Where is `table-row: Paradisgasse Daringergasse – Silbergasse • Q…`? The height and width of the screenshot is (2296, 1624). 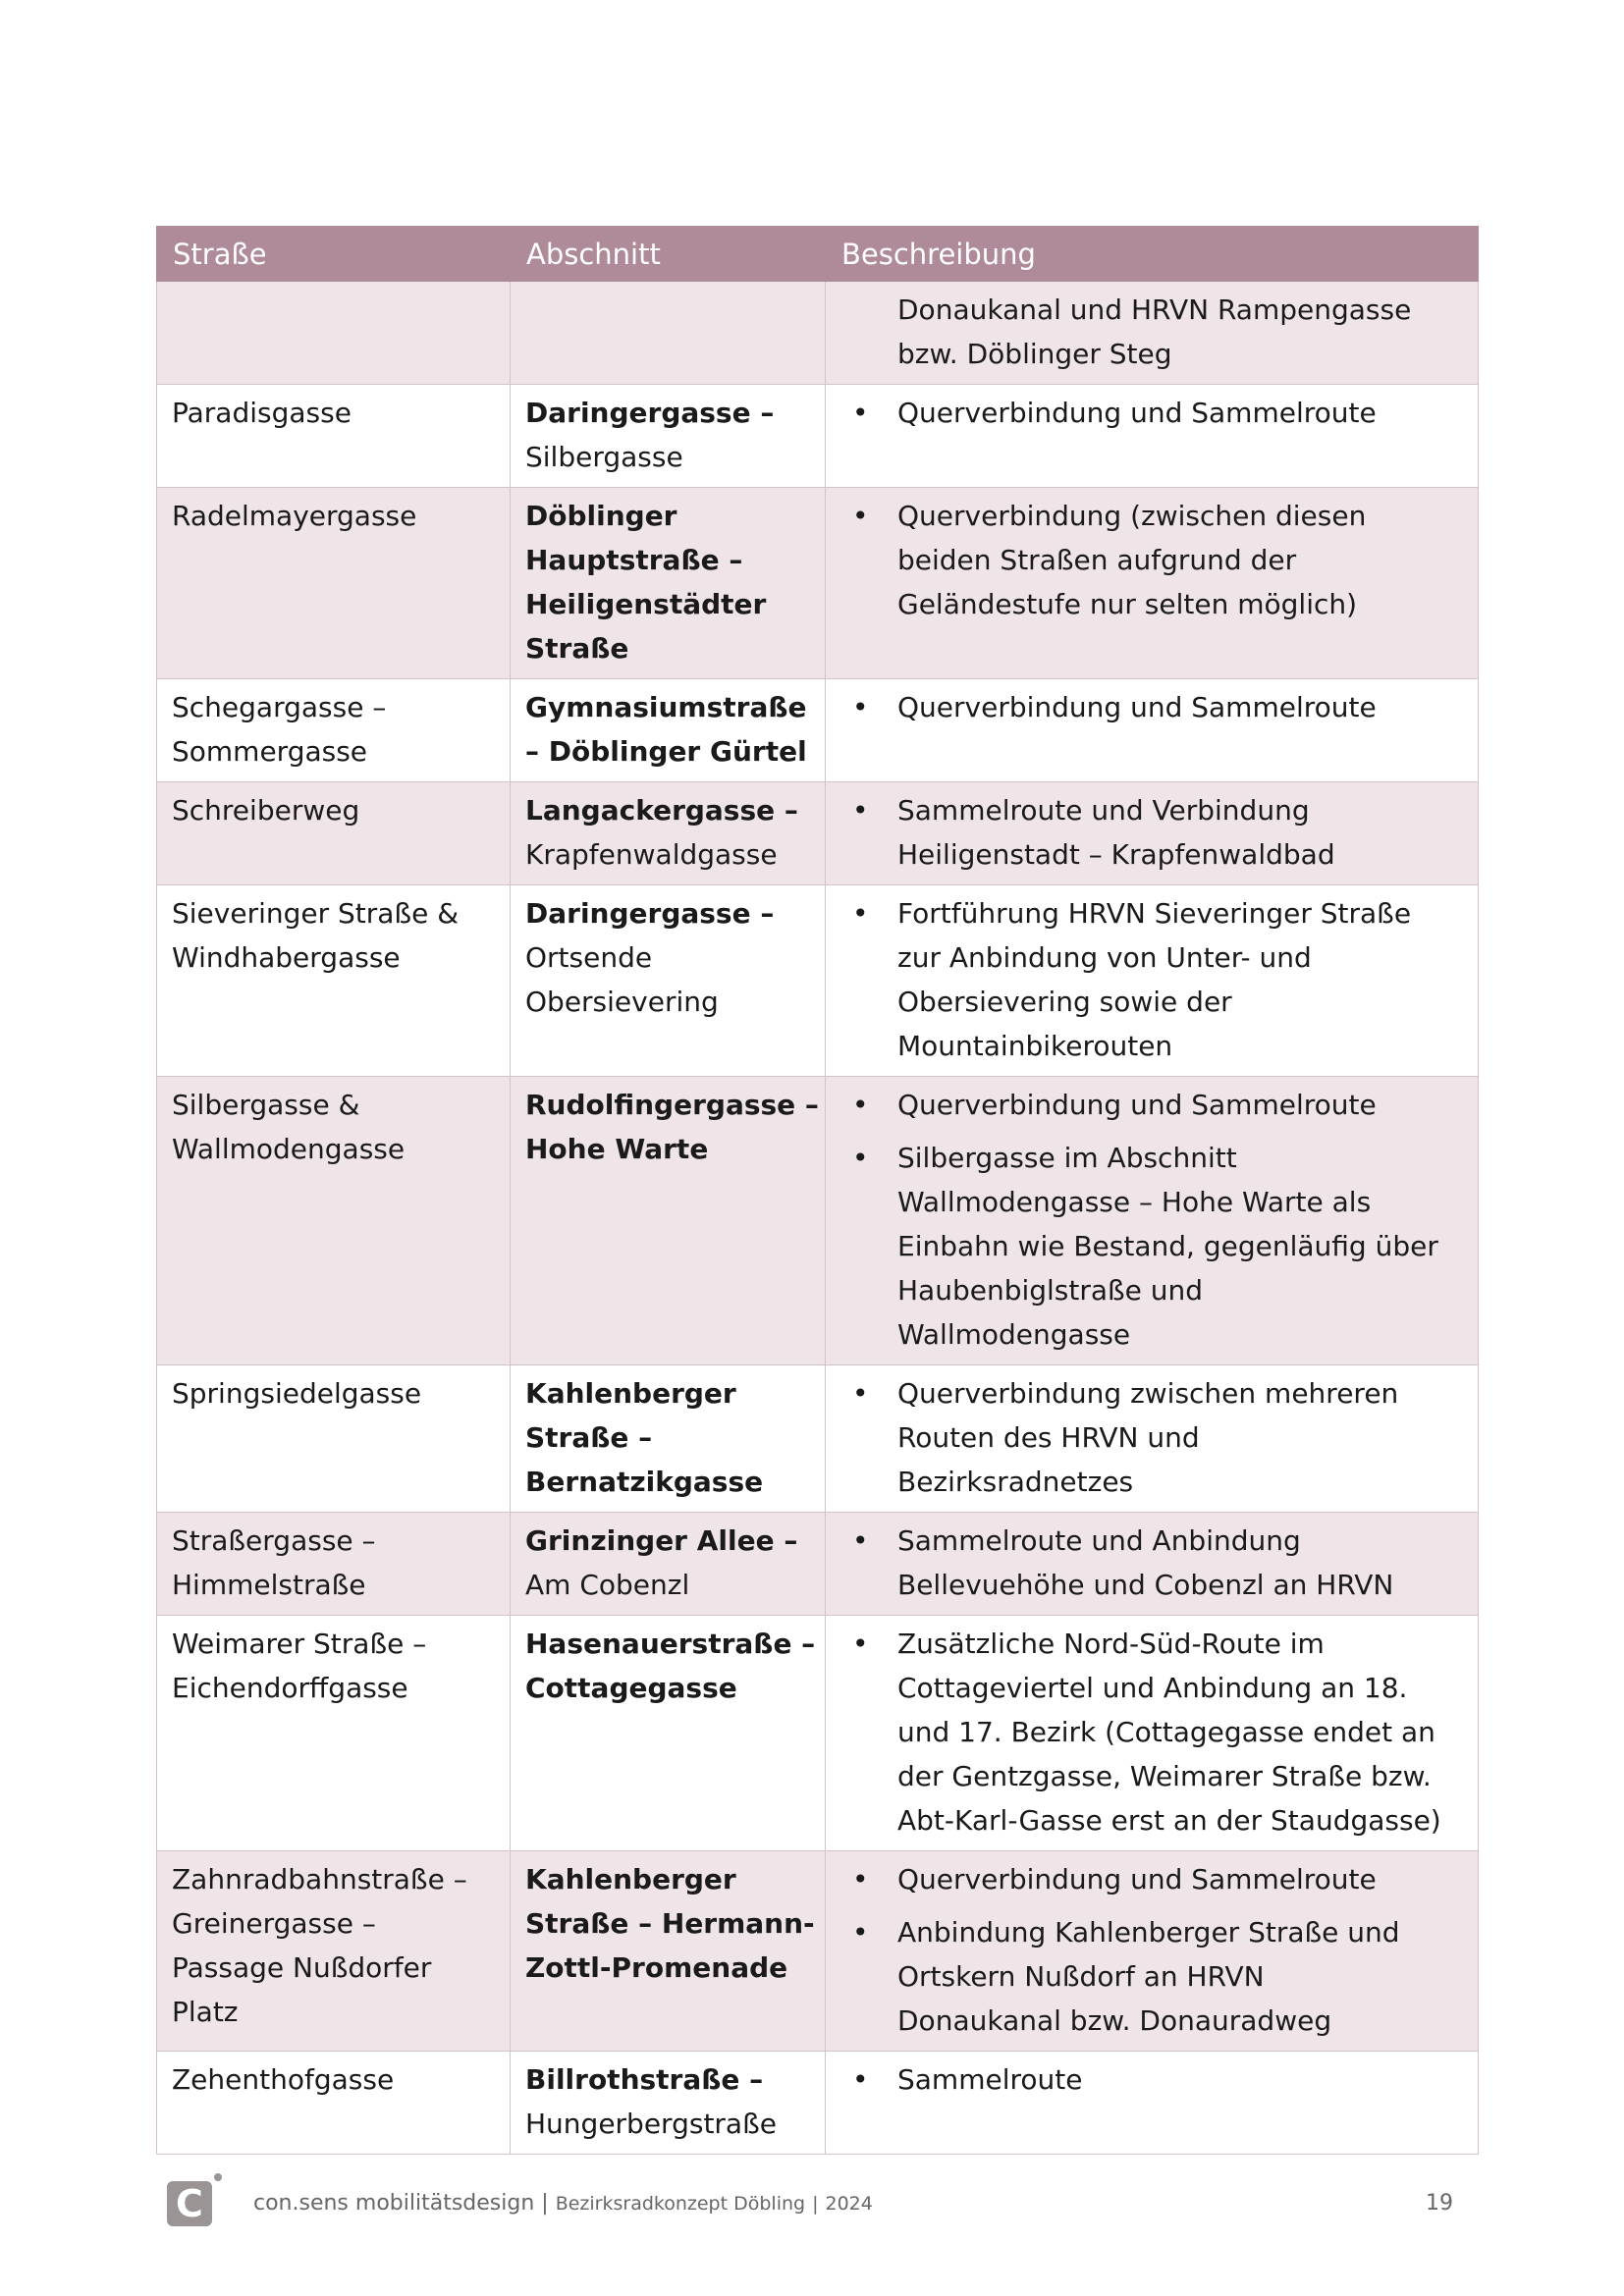
table-row: Paradisgasse Daringergasse – Silbergasse • Q… is located at coordinates (817, 436).